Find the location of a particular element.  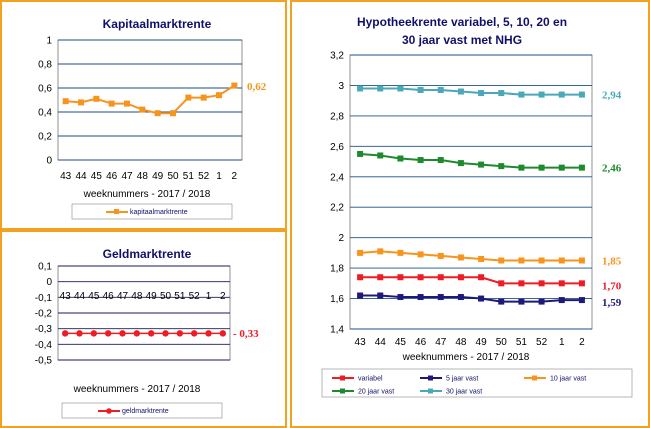

geld-title: Geldmarktrente is located at coordinates (147, 254).